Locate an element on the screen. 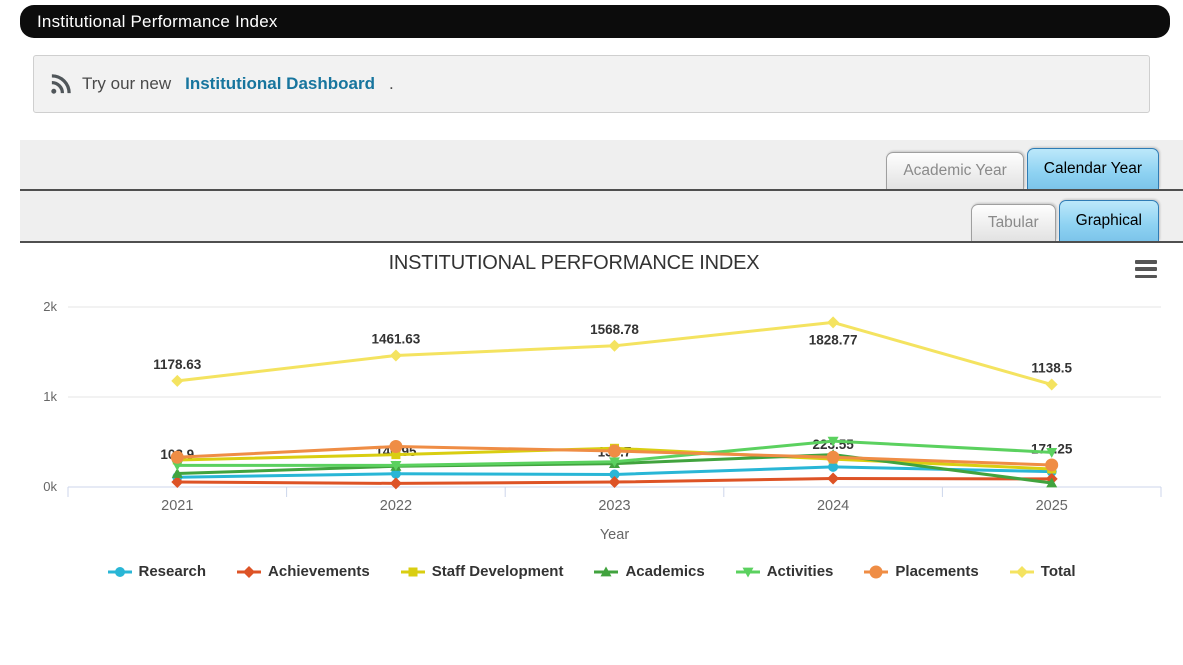  x-axis-label: 2022 is located at coordinates (396, 506).